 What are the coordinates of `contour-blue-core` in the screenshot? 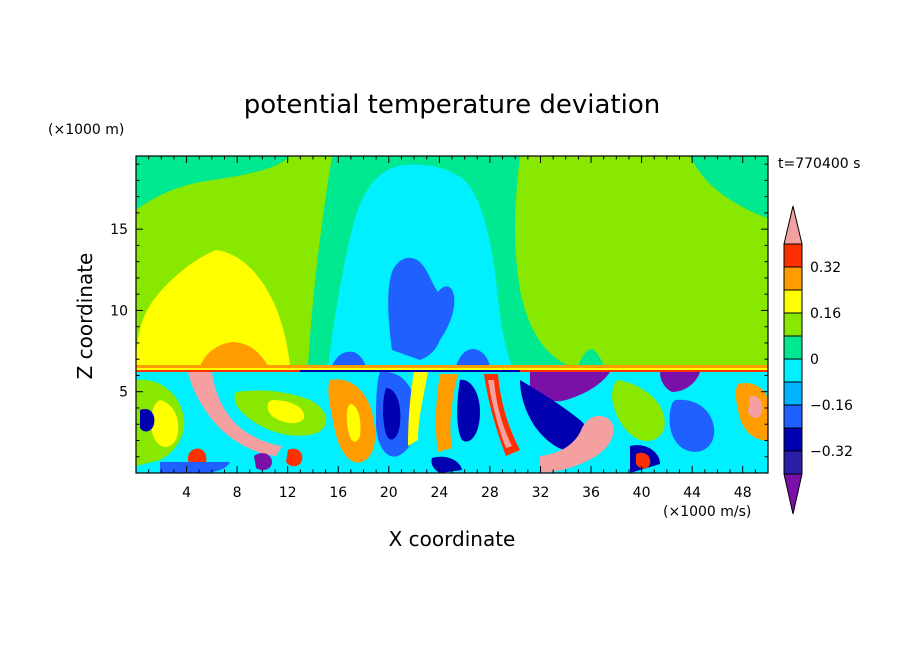 It's located at (421, 308).